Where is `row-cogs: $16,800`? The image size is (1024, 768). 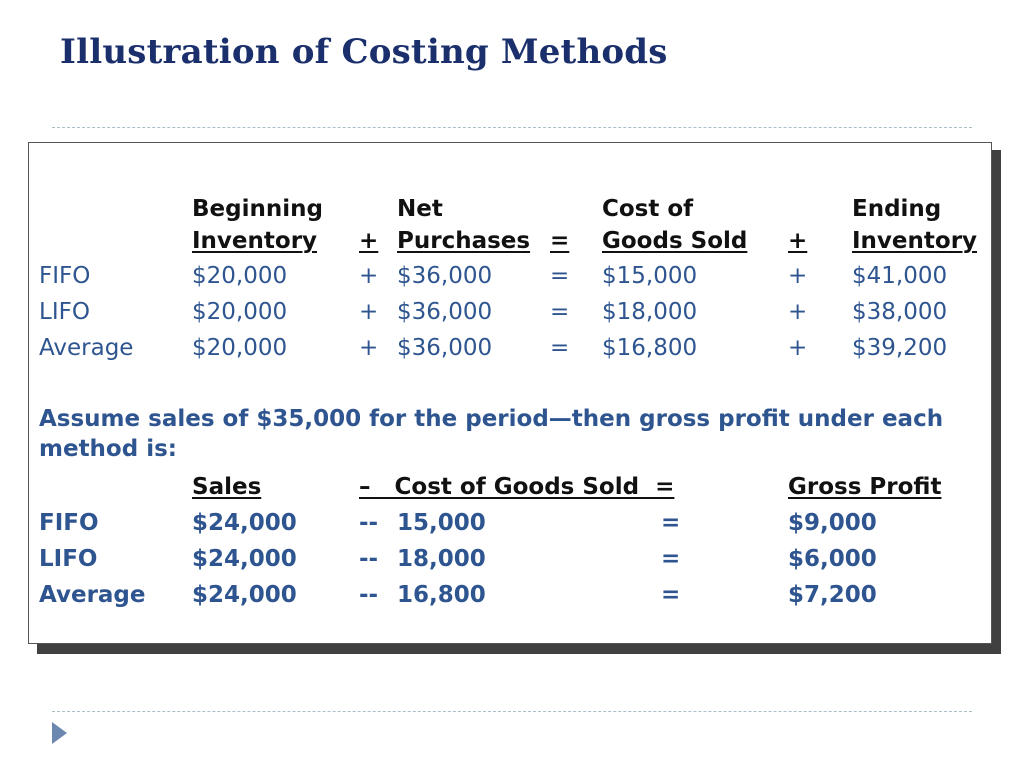 row-cogs: $16,800 is located at coordinates (650, 348).